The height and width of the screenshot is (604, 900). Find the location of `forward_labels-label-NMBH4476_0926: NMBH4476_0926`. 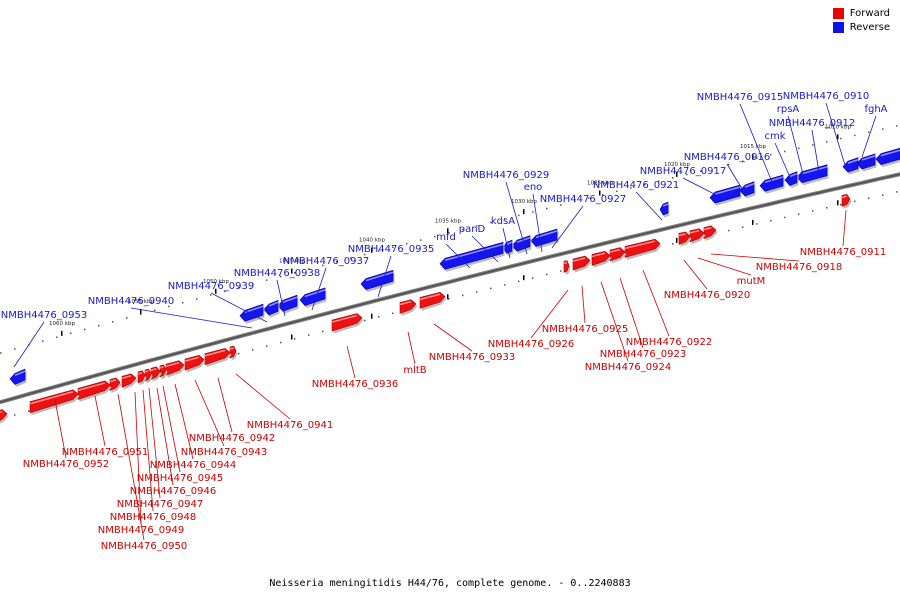

forward_labels-label-NMBH4476_0926: NMBH4476_0926 is located at coordinates (531, 320).